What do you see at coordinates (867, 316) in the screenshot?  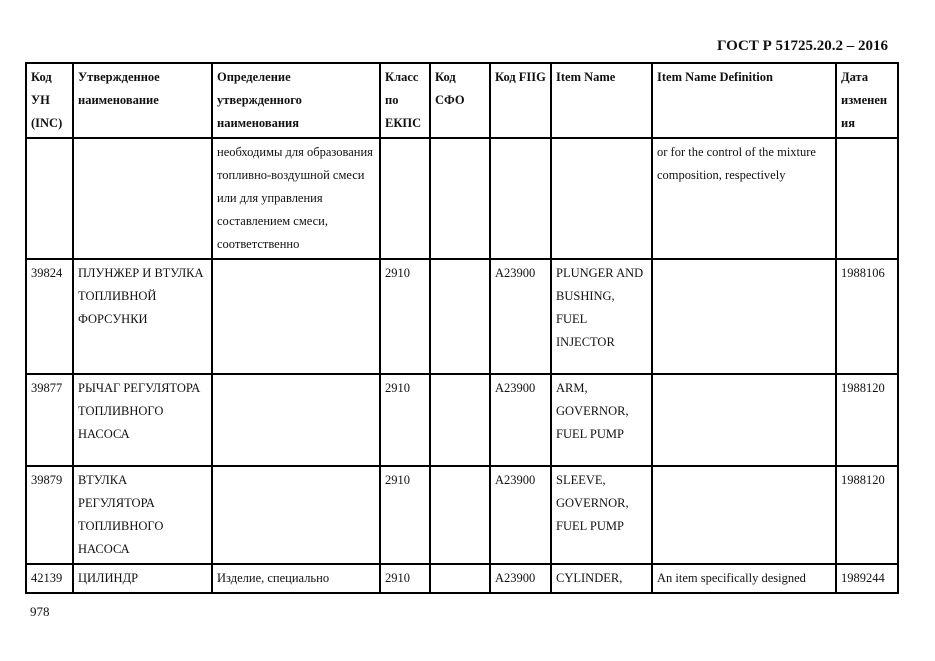 I see `table-cell: 1988106` at bounding box center [867, 316].